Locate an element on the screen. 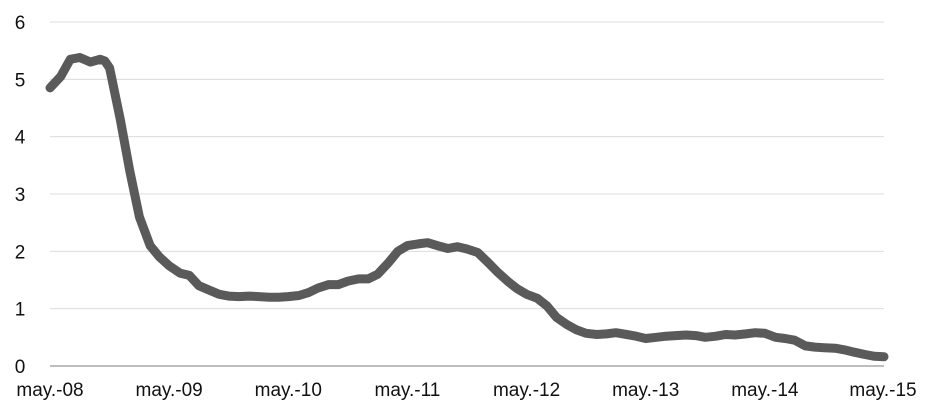 The width and height of the screenshot is (929, 402). y-tick-label: 3 is located at coordinates (20, 195).